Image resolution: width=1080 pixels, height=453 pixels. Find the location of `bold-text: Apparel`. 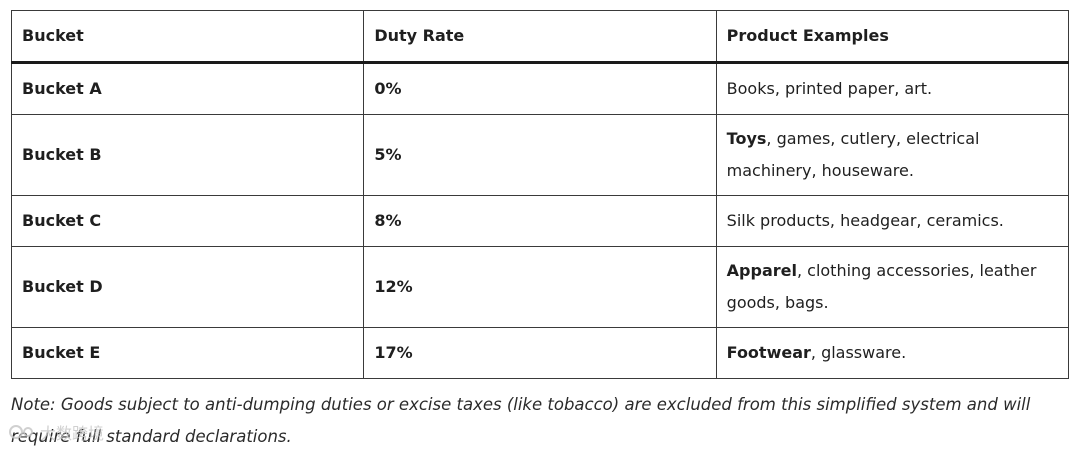

bold-text: Apparel is located at coordinates (761, 270).